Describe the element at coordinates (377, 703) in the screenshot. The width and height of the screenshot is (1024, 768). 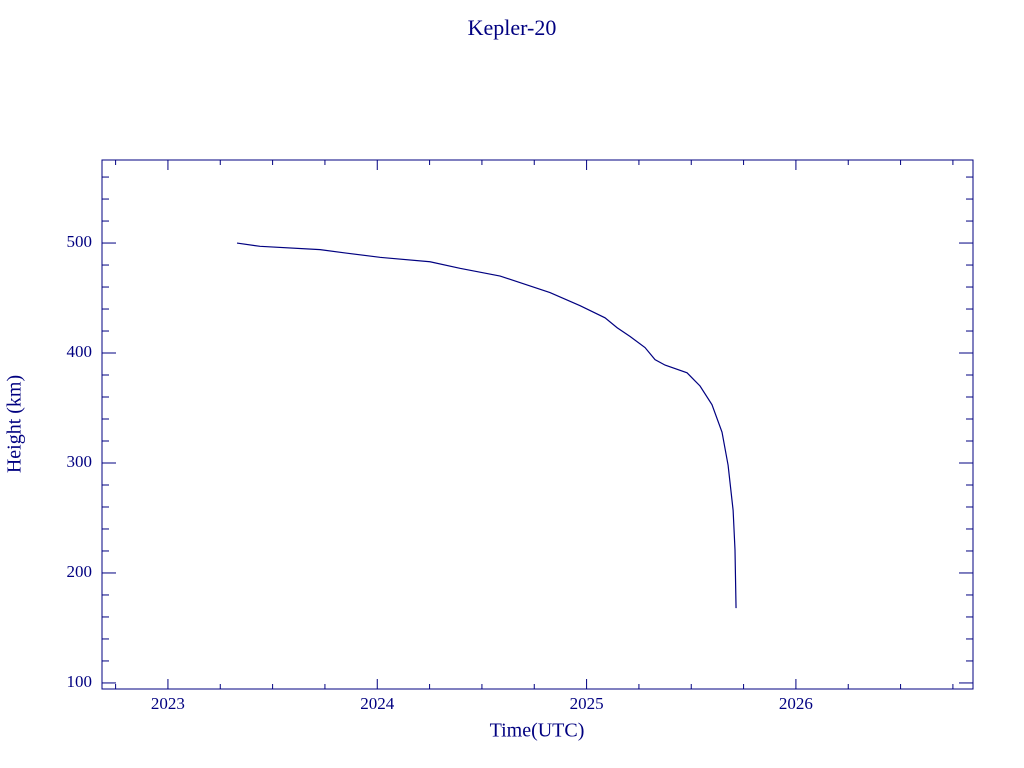
I see `x-tick-label: 2024` at that location.